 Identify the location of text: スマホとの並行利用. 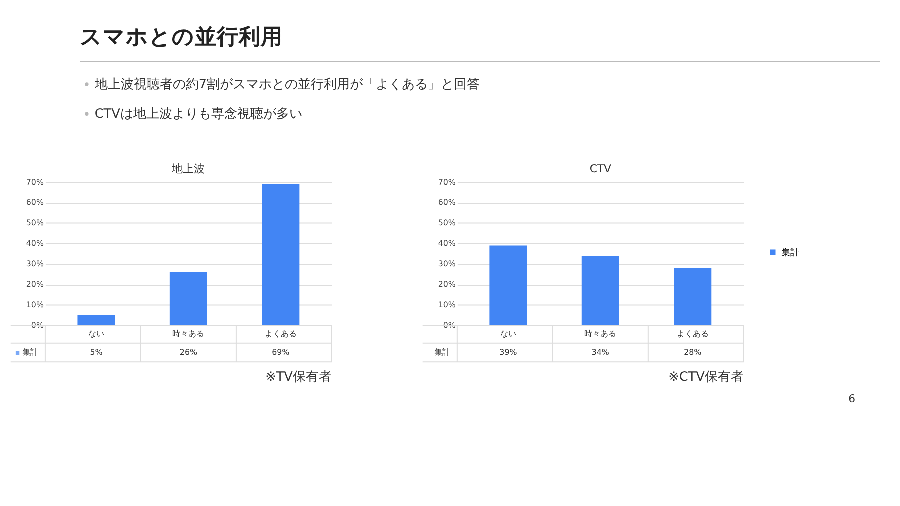
(182, 37).